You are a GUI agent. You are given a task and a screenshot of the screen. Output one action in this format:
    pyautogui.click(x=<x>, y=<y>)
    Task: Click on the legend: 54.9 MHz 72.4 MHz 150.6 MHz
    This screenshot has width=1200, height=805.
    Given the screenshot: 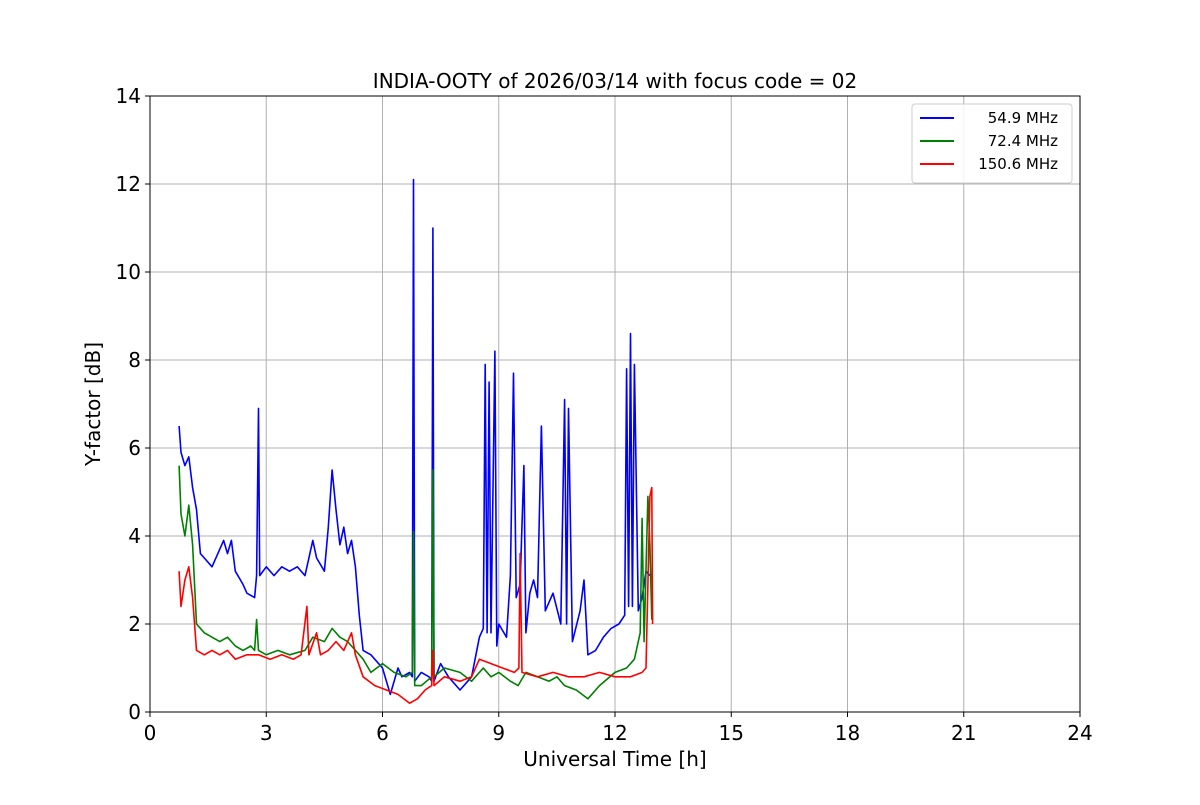 What is the action you would take?
    pyautogui.click(x=992, y=143)
    